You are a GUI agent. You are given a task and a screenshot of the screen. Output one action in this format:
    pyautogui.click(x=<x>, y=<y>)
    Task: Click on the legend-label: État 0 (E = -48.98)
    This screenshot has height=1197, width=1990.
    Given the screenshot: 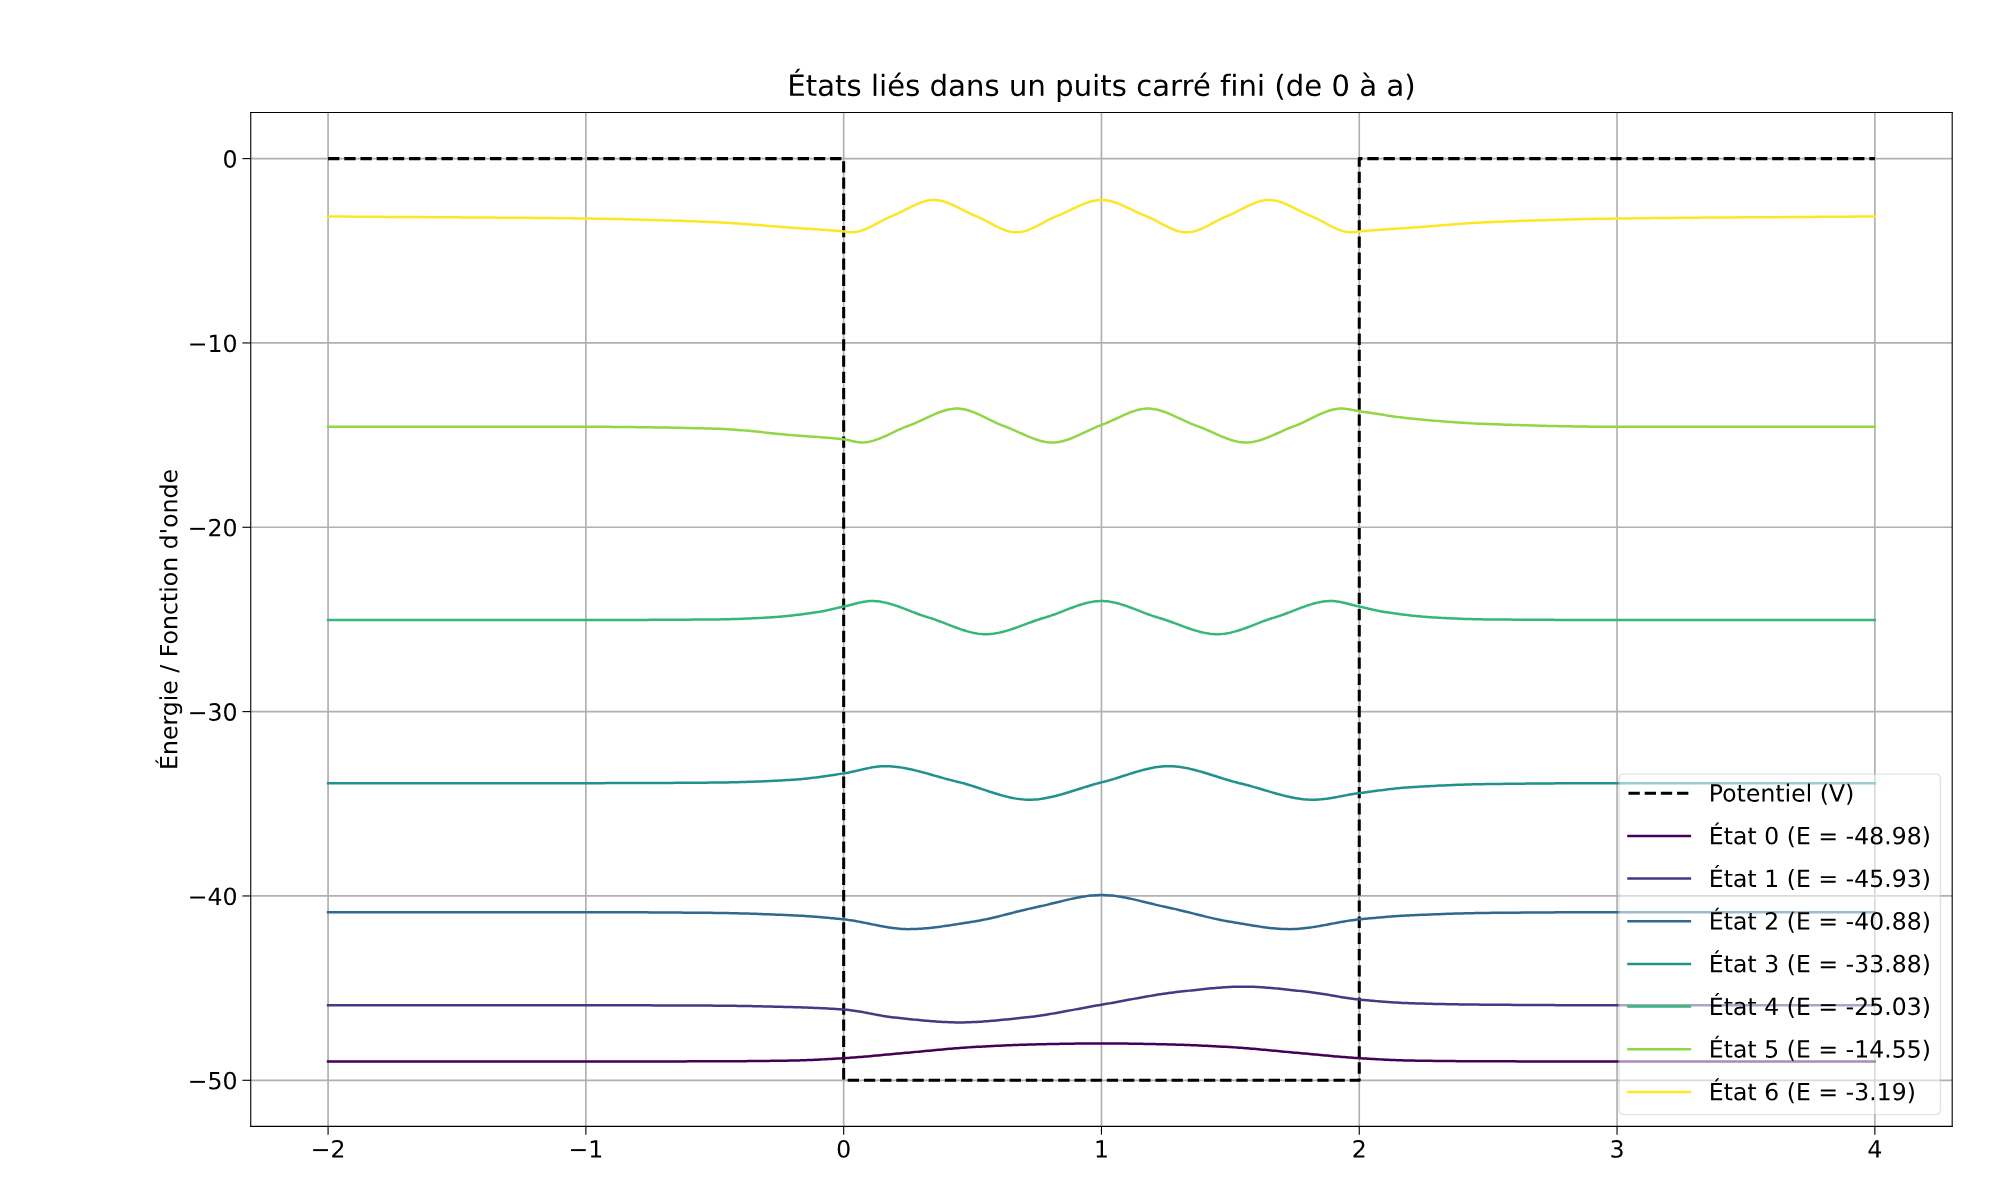 What is the action you would take?
    pyautogui.click(x=1820, y=835)
    